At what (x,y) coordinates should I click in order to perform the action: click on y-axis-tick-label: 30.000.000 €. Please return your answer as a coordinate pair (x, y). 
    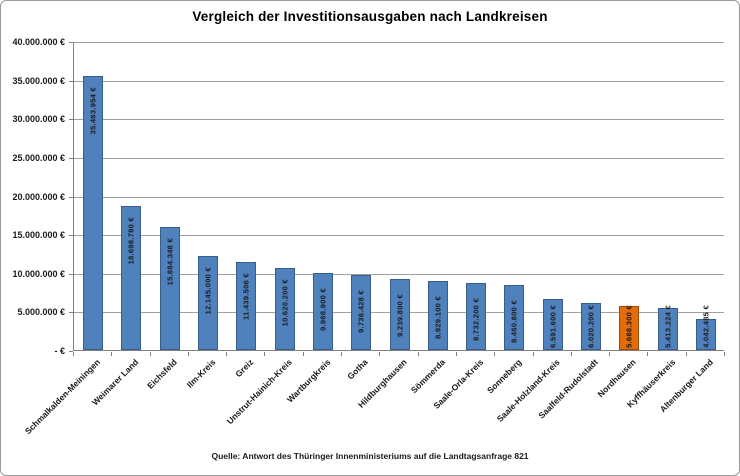
    Looking at the image, I should click on (38, 119).